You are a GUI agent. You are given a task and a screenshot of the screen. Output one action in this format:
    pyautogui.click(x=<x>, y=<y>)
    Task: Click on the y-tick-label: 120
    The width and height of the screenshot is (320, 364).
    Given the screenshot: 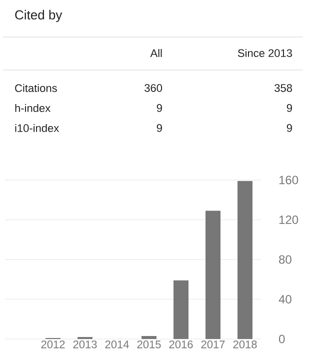 What is the action you would take?
    pyautogui.click(x=288, y=220)
    